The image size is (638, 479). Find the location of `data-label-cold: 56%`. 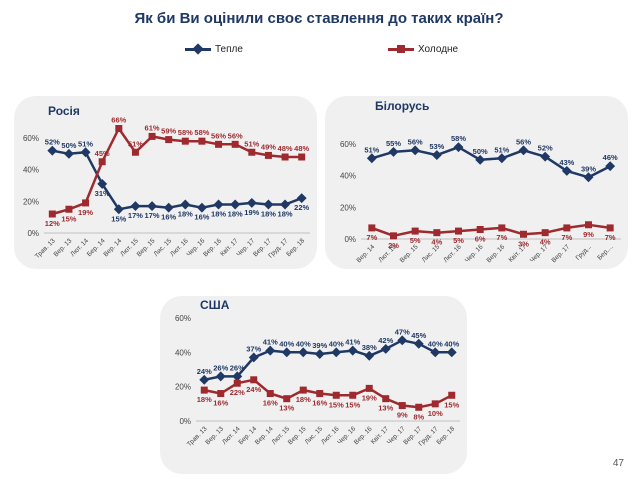

data-label-cold: 56% is located at coordinates (235, 135).